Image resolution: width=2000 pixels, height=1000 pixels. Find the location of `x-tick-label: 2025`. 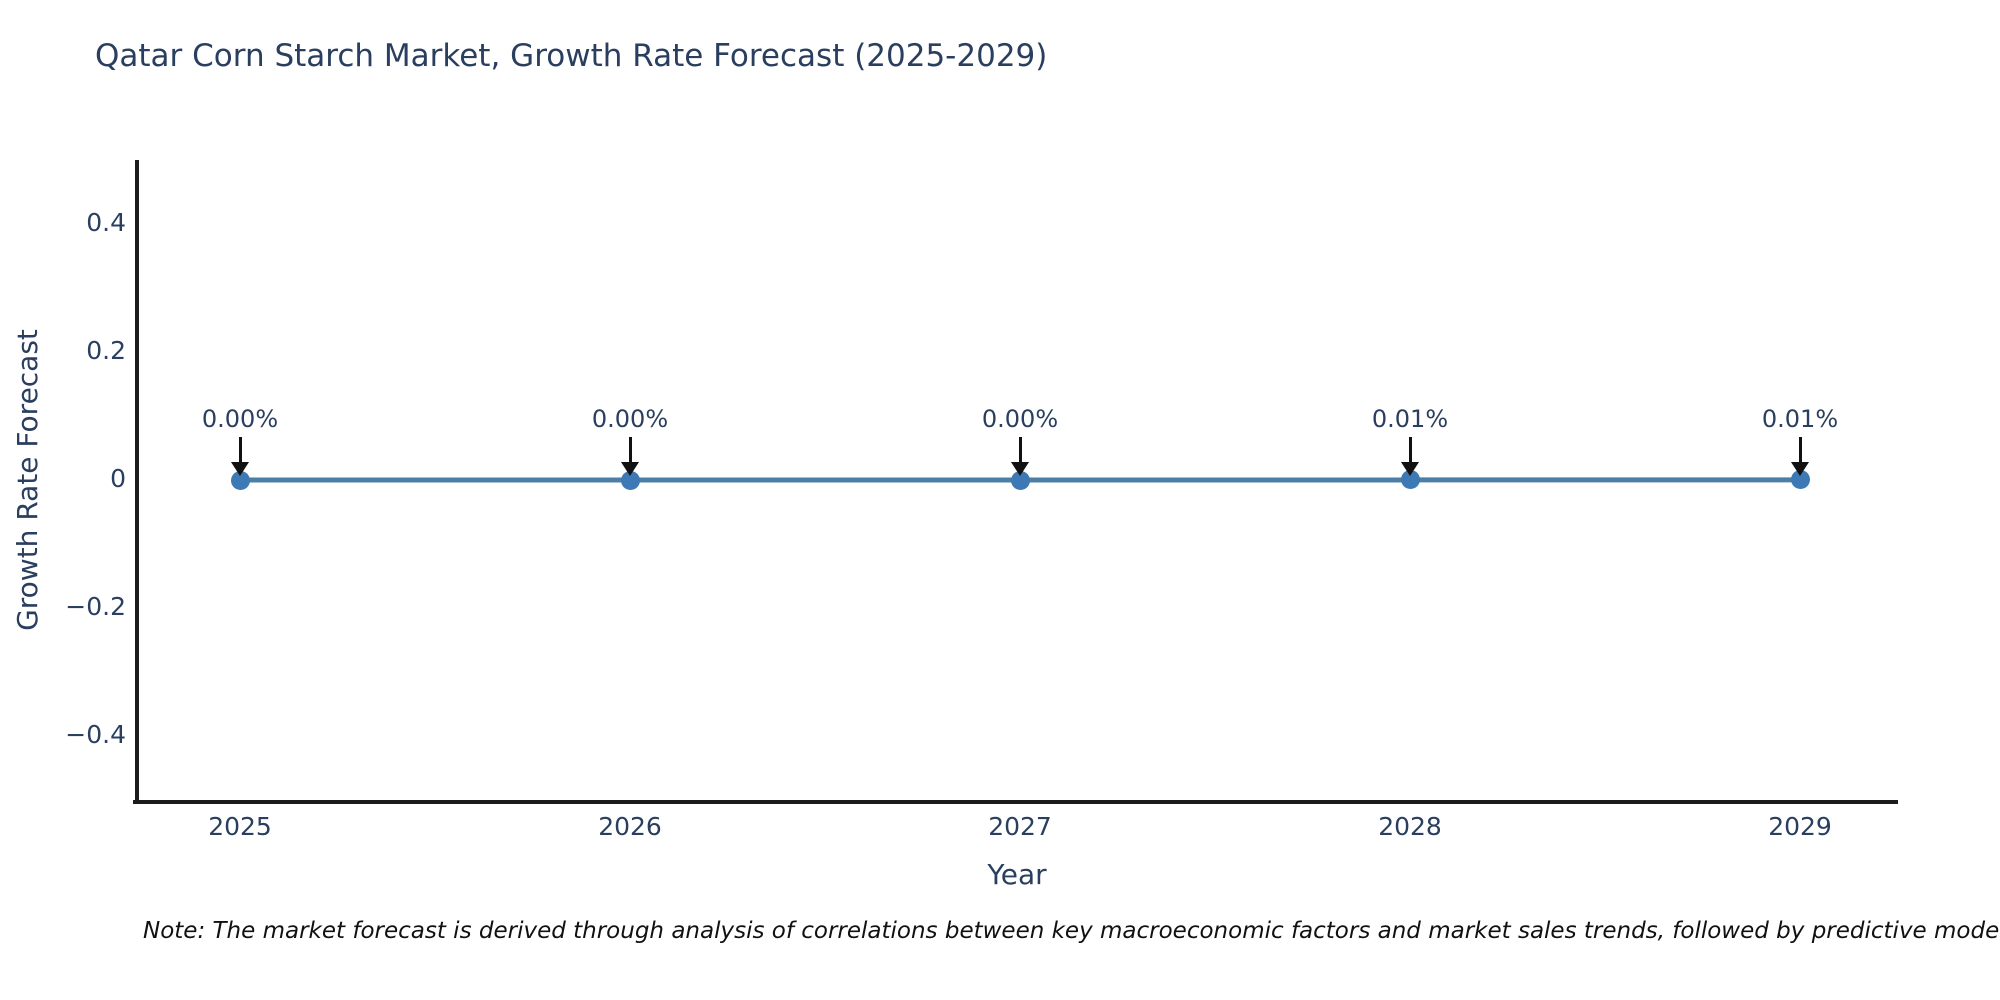

x-tick-label: 2025 is located at coordinates (240, 826).